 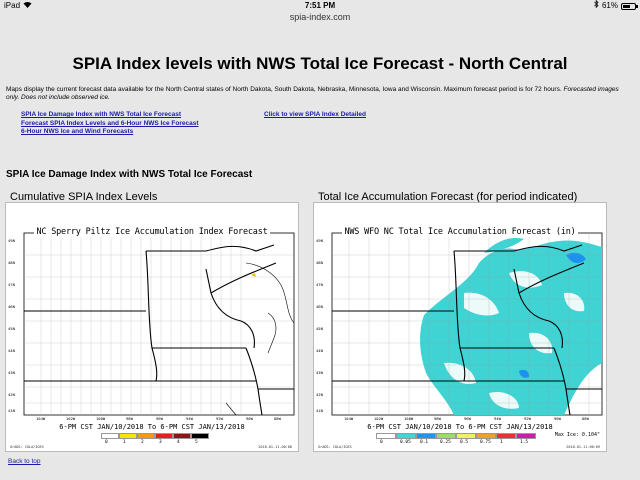 I want to click on legend-label: 0.5, so click(x=464, y=442).